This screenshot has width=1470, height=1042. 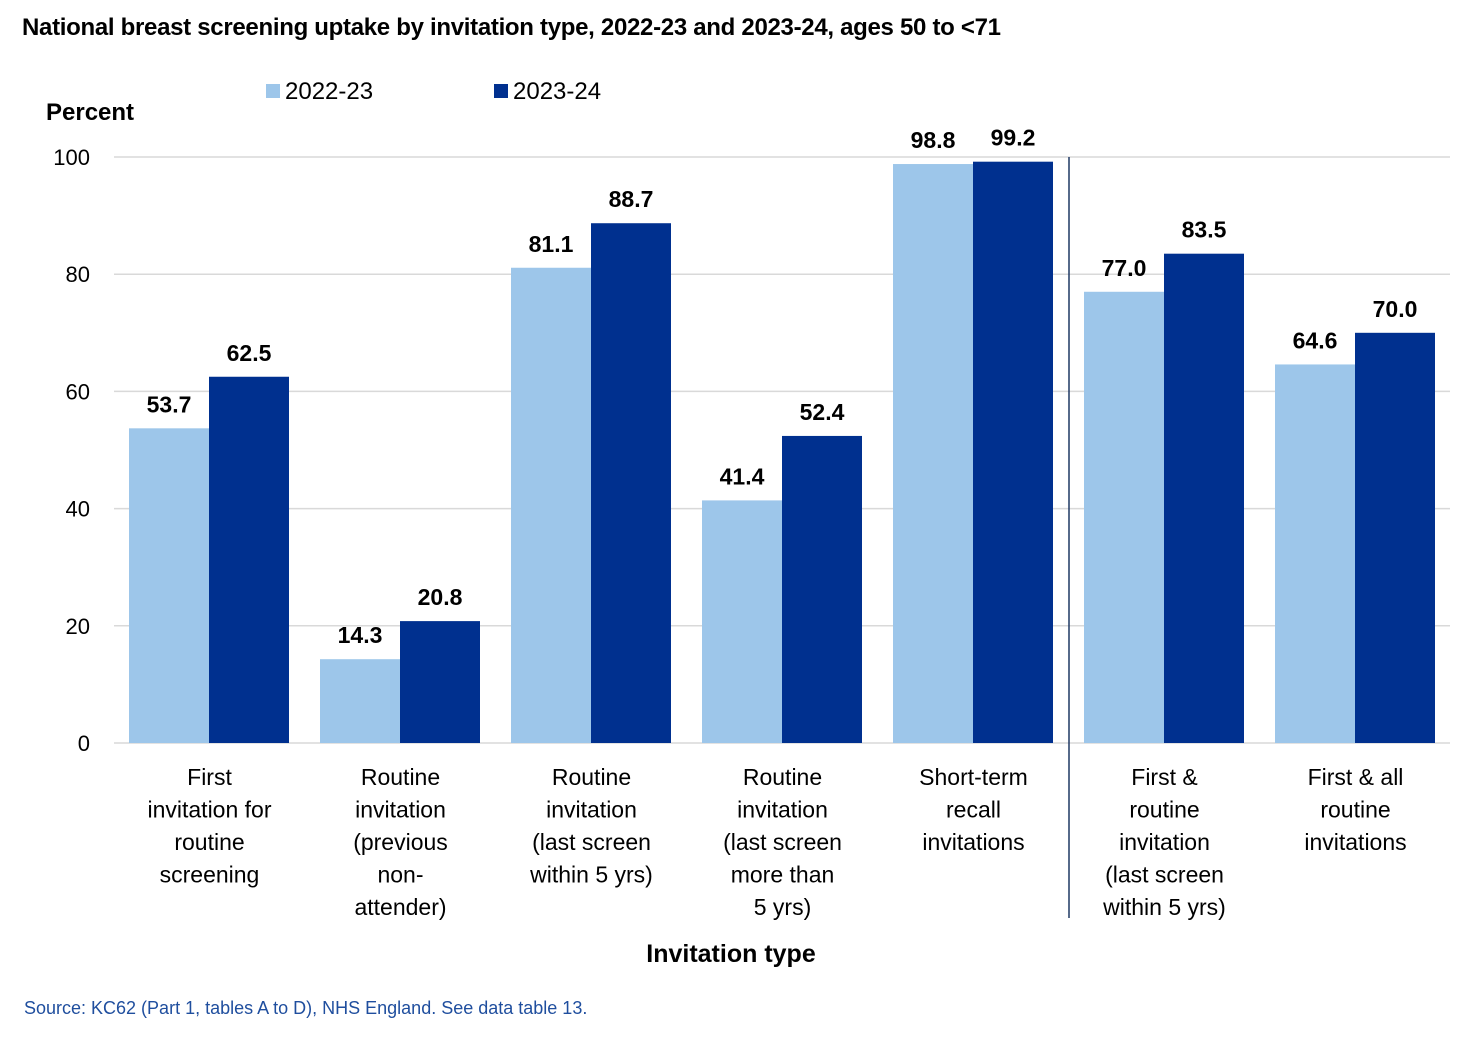 What do you see at coordinates (71, 450) in the screenshot?
I see `y-axis-ticks: 0 20 40 60 80 100` at bounding box center [71, 450].